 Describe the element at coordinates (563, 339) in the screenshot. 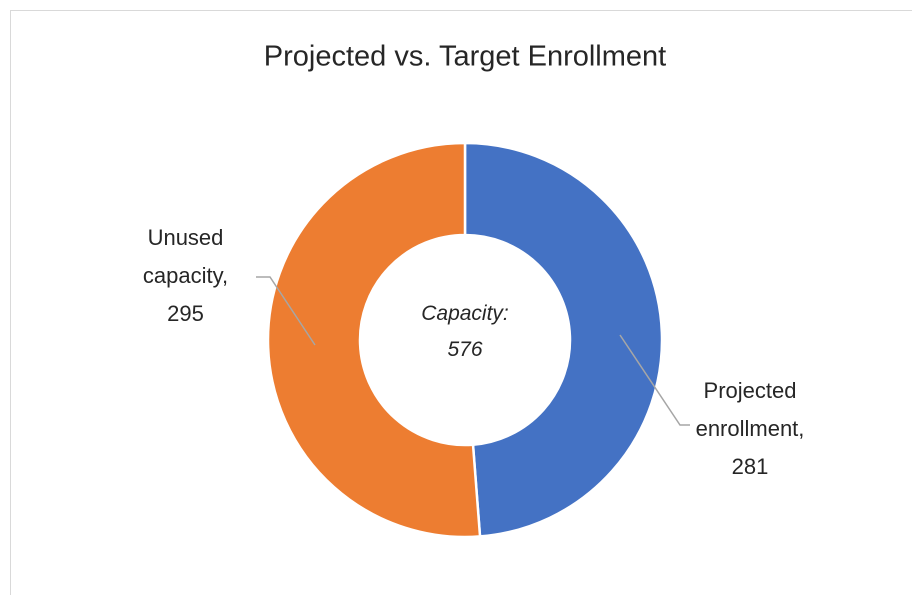

I see `doughnut-slice` at that location.